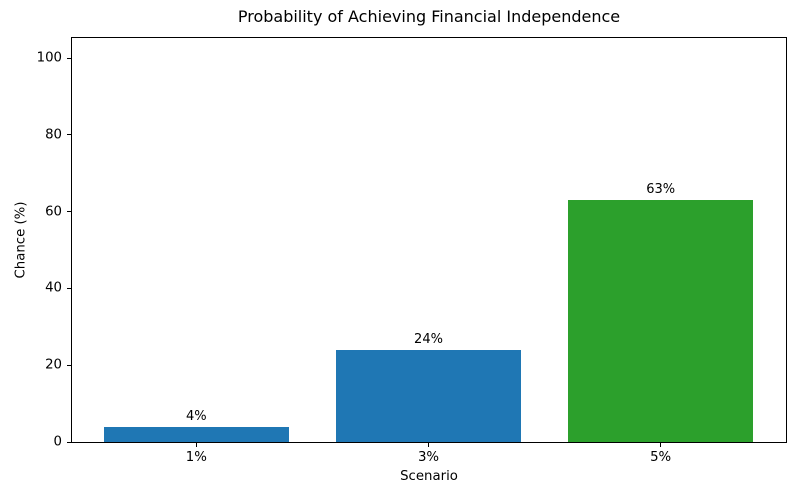  I want to click on x-tick-label: 1%, so click(196, 457).